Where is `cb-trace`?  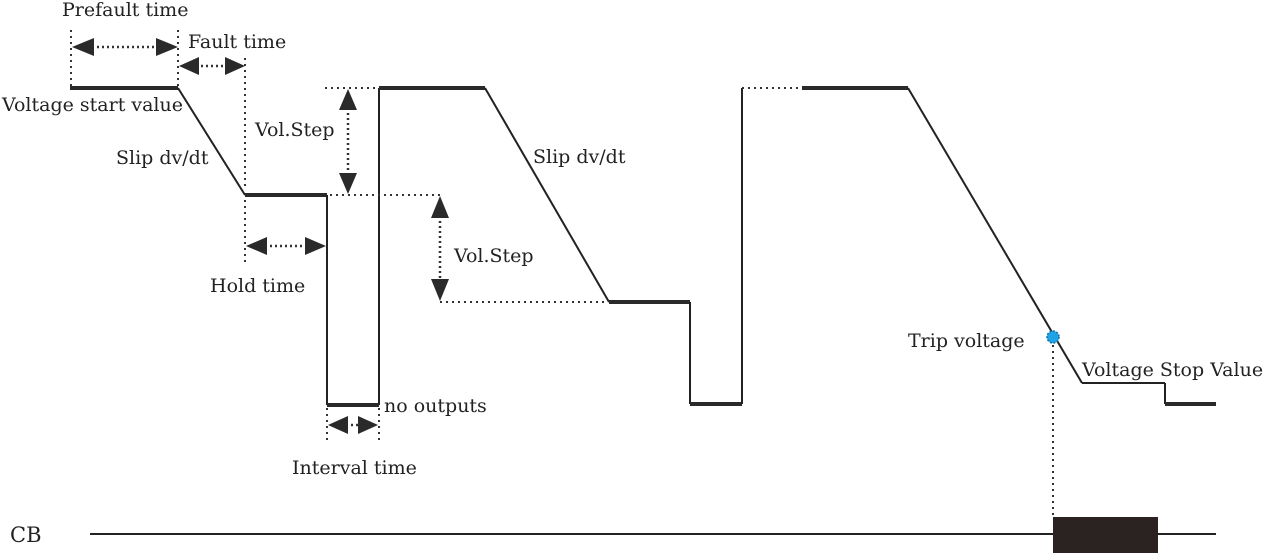 cb-trace is located at coordinates (653, 535).